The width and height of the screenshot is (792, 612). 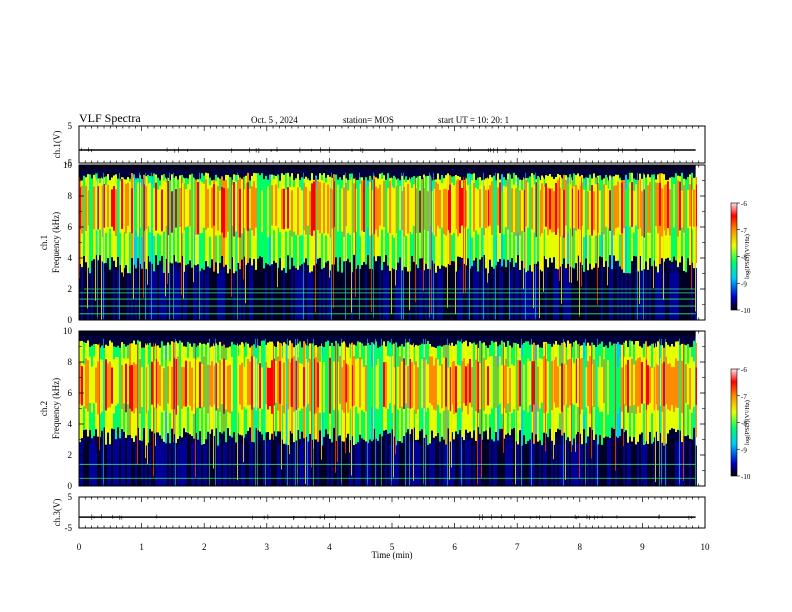 What do you see at coordinates (57, 145) in the screenshot?
I see `y-axis-label: ch.1(V)` at bounding box center [57, 145].